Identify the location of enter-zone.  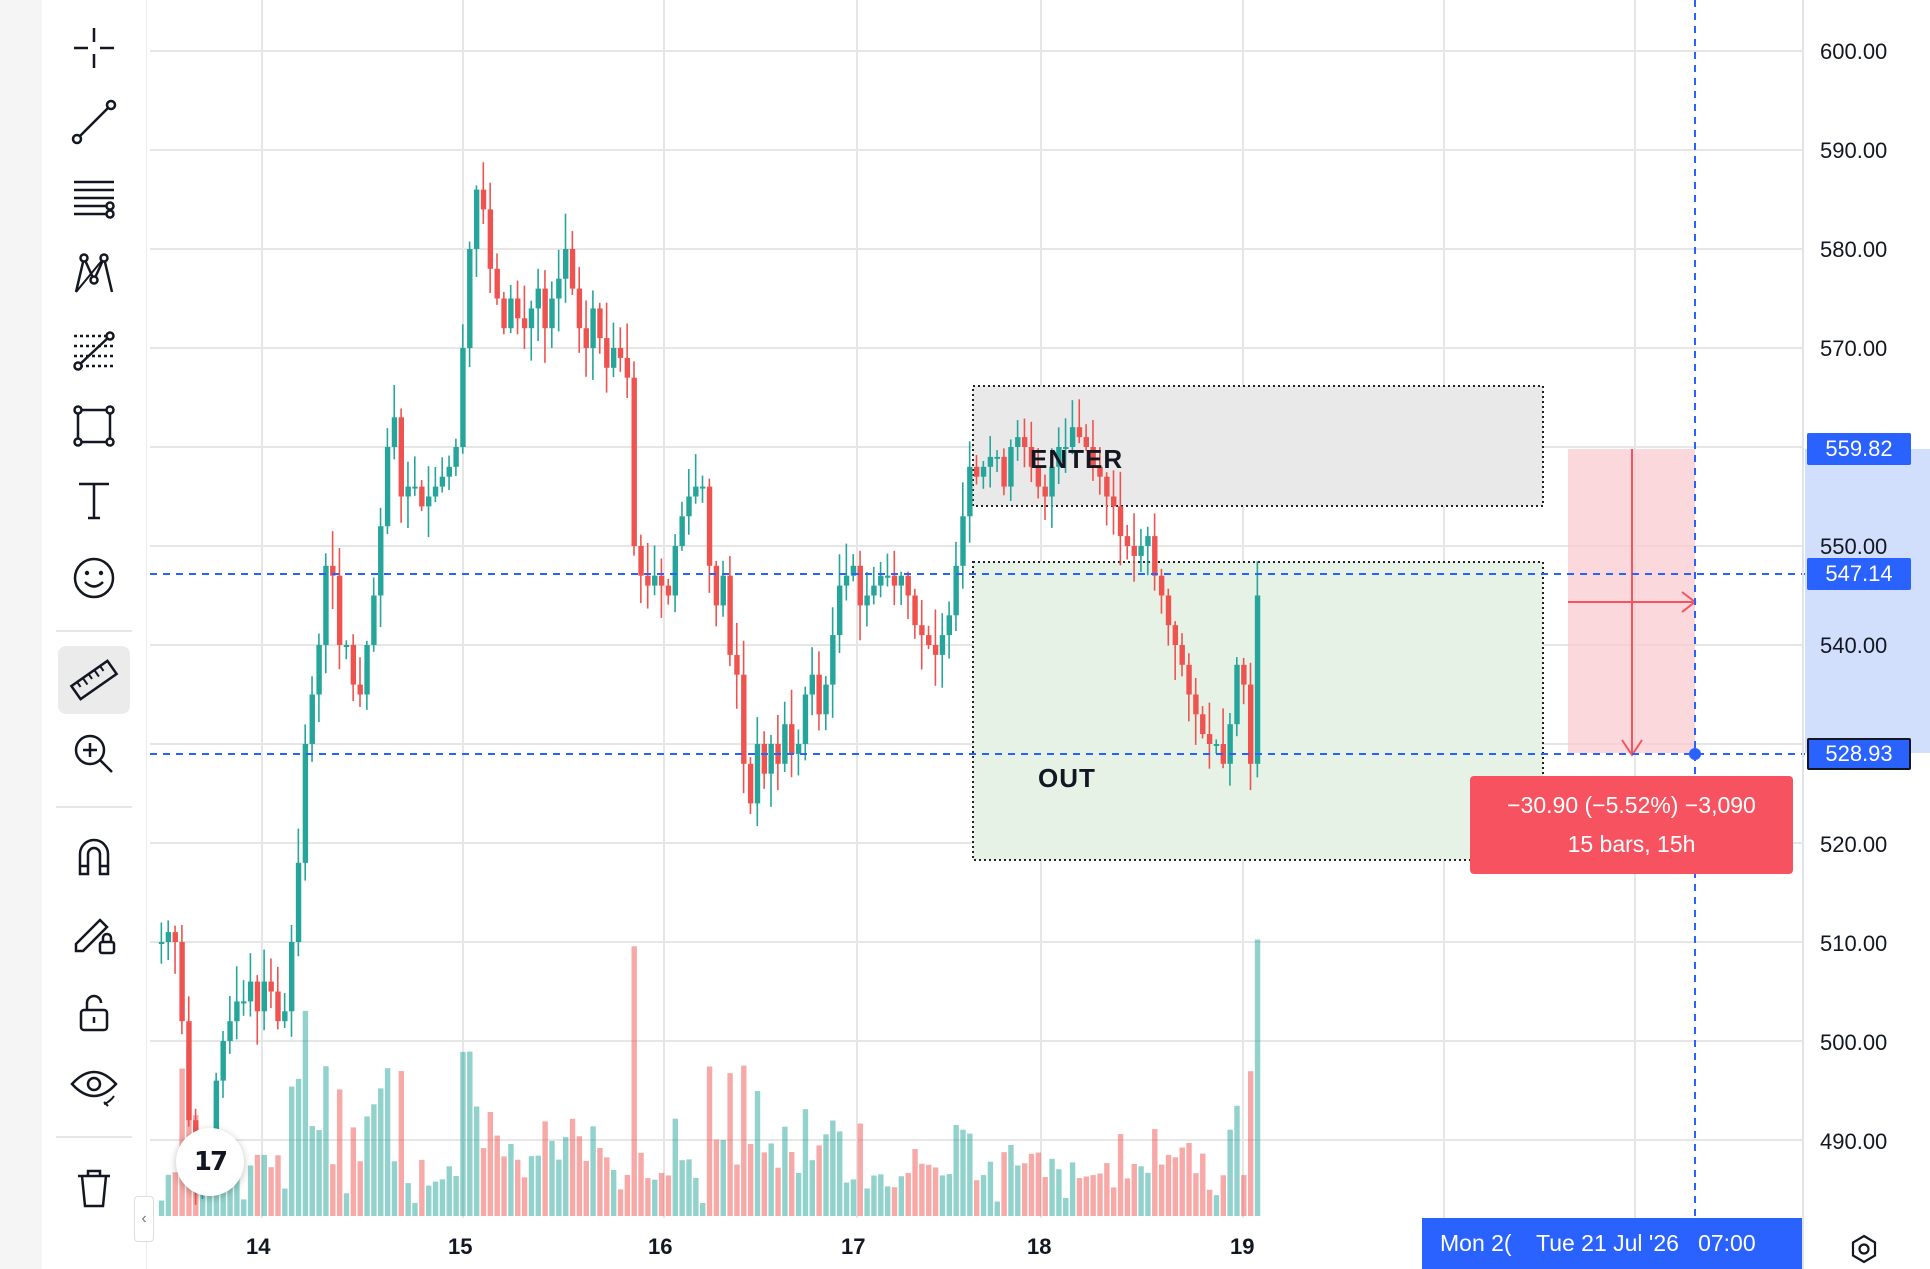
(1258, 446).